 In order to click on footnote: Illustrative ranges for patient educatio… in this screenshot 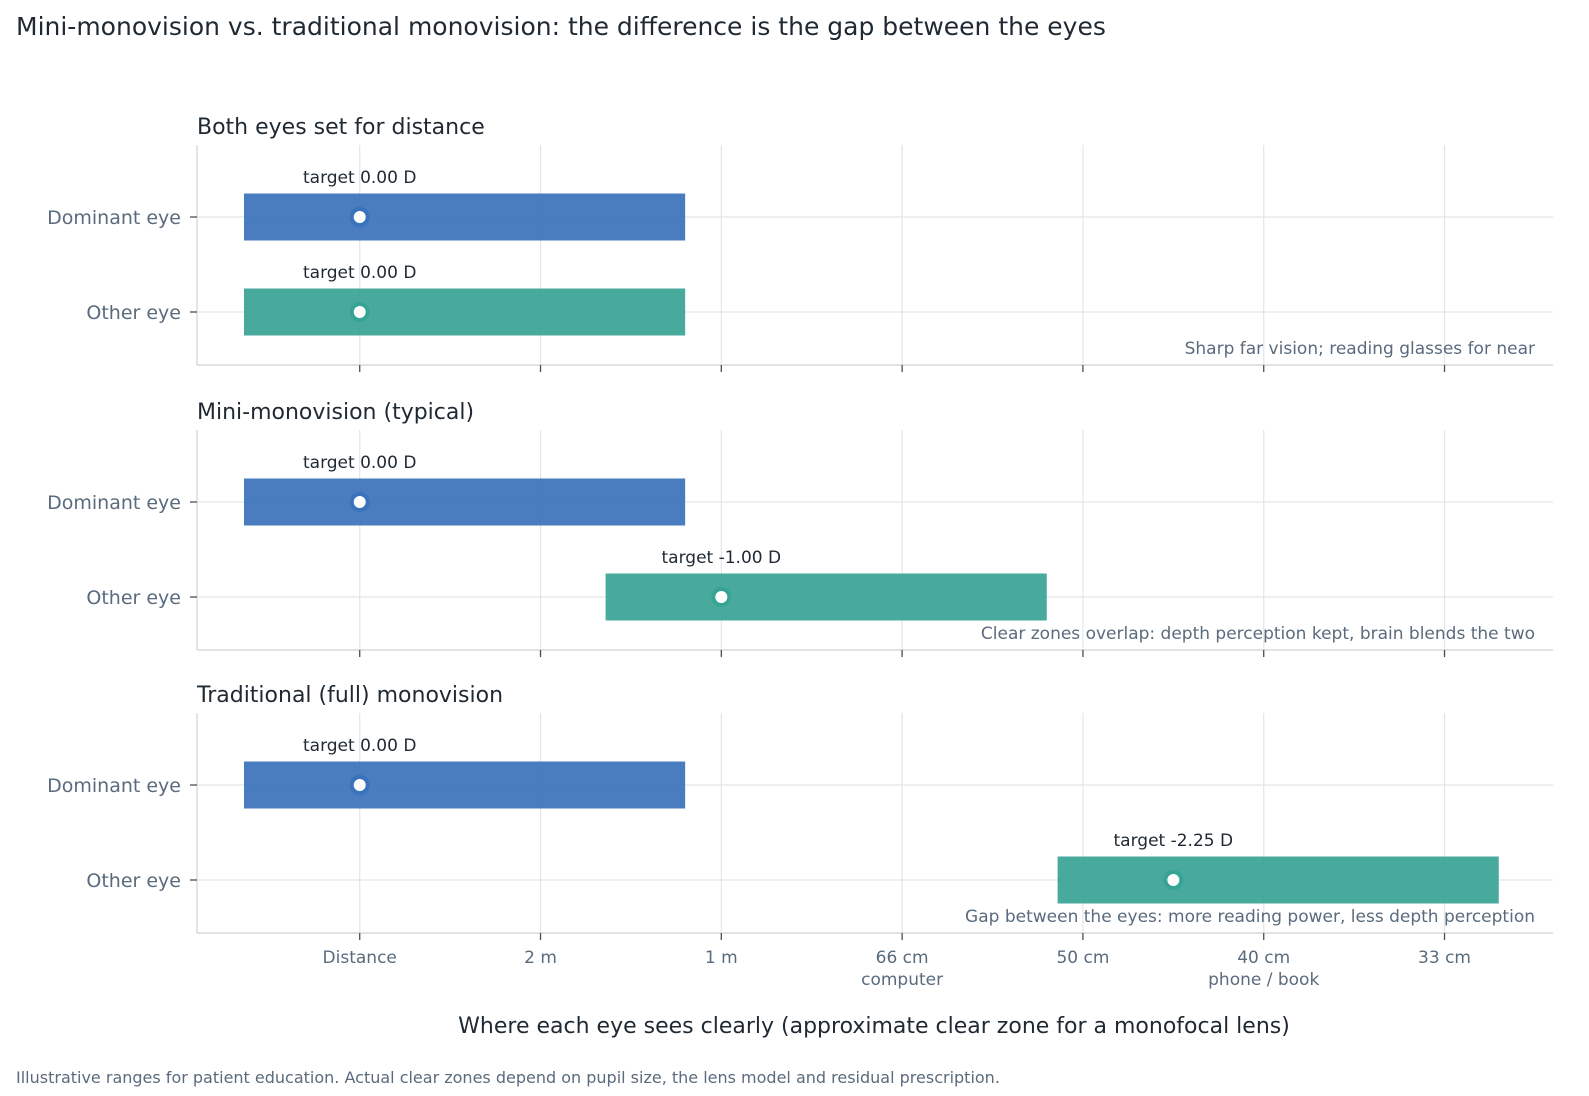, I will do `click(508, 1077)`.